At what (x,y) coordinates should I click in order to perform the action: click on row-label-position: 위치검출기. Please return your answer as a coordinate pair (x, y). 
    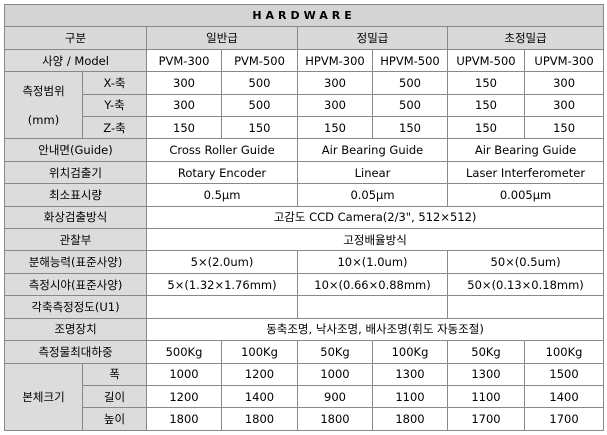
    Looking at the image, I should click on (75, 172).